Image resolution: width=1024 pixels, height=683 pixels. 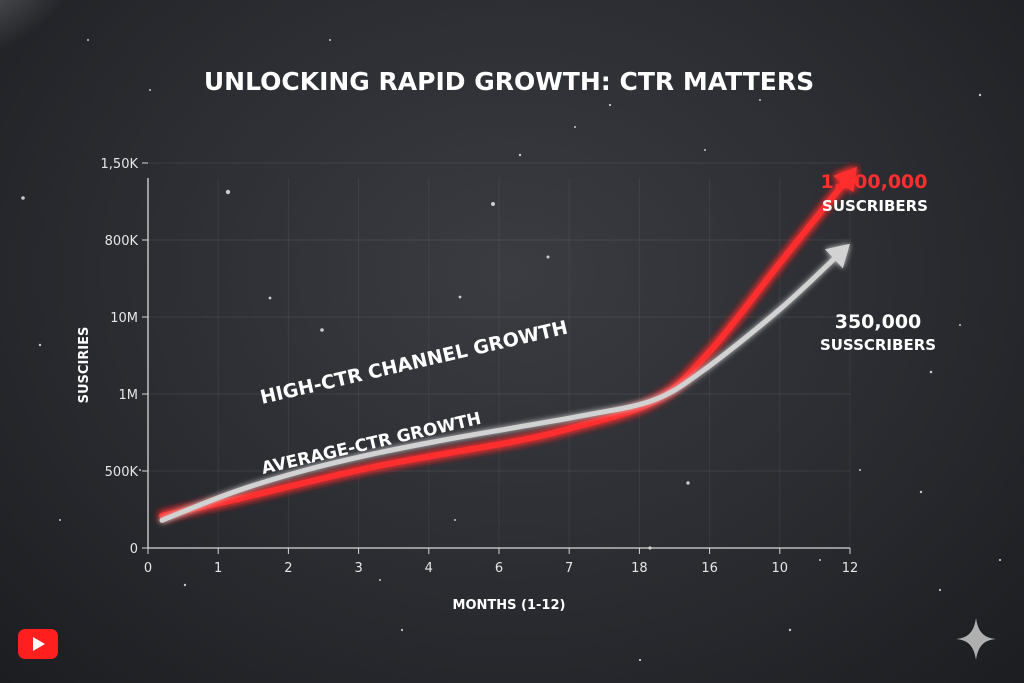 I want to click on y-tick-label: 800K, so click(x=122, y=241).